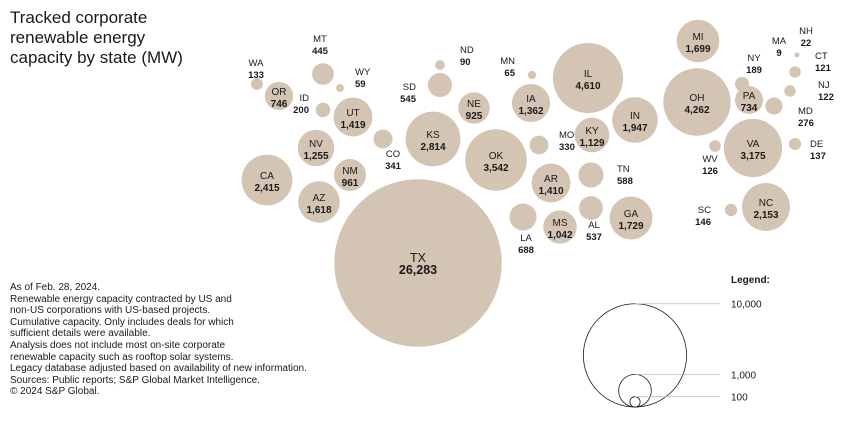 The width and height of the screenshot is (850, 421). What do you see at coordinates (754, 70) in the screenshot?
I see `bubble-value-label: 189` at bounding box center [754, 70].